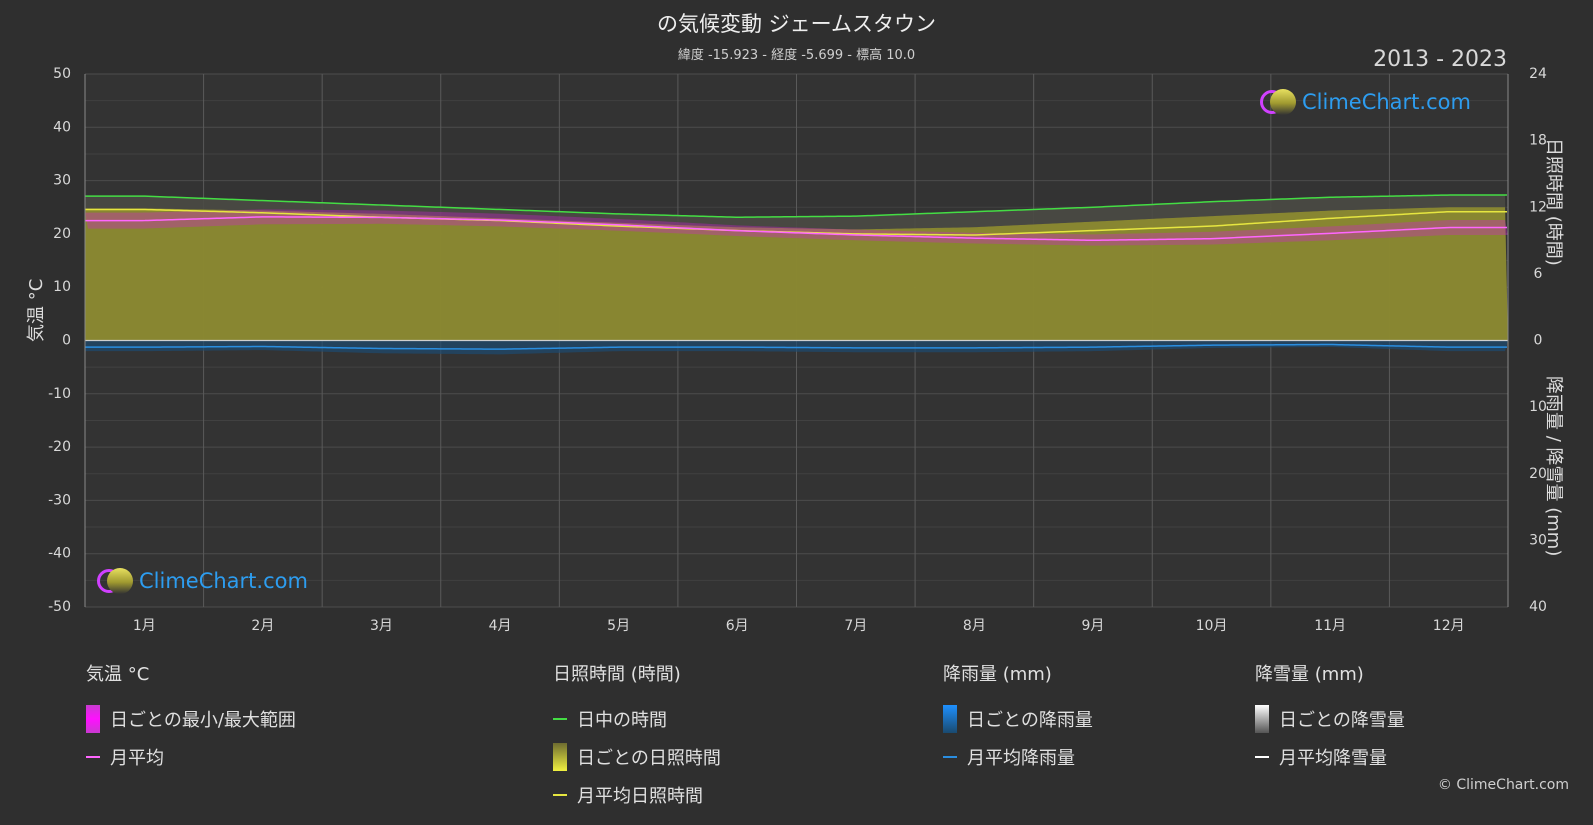 The image size is (1593, 825). What do you see at coordinates (640, 796) in the screenshot?
I see `legend-sun-avg-label: 月平均日照時間` at bounding box center [640, 796].